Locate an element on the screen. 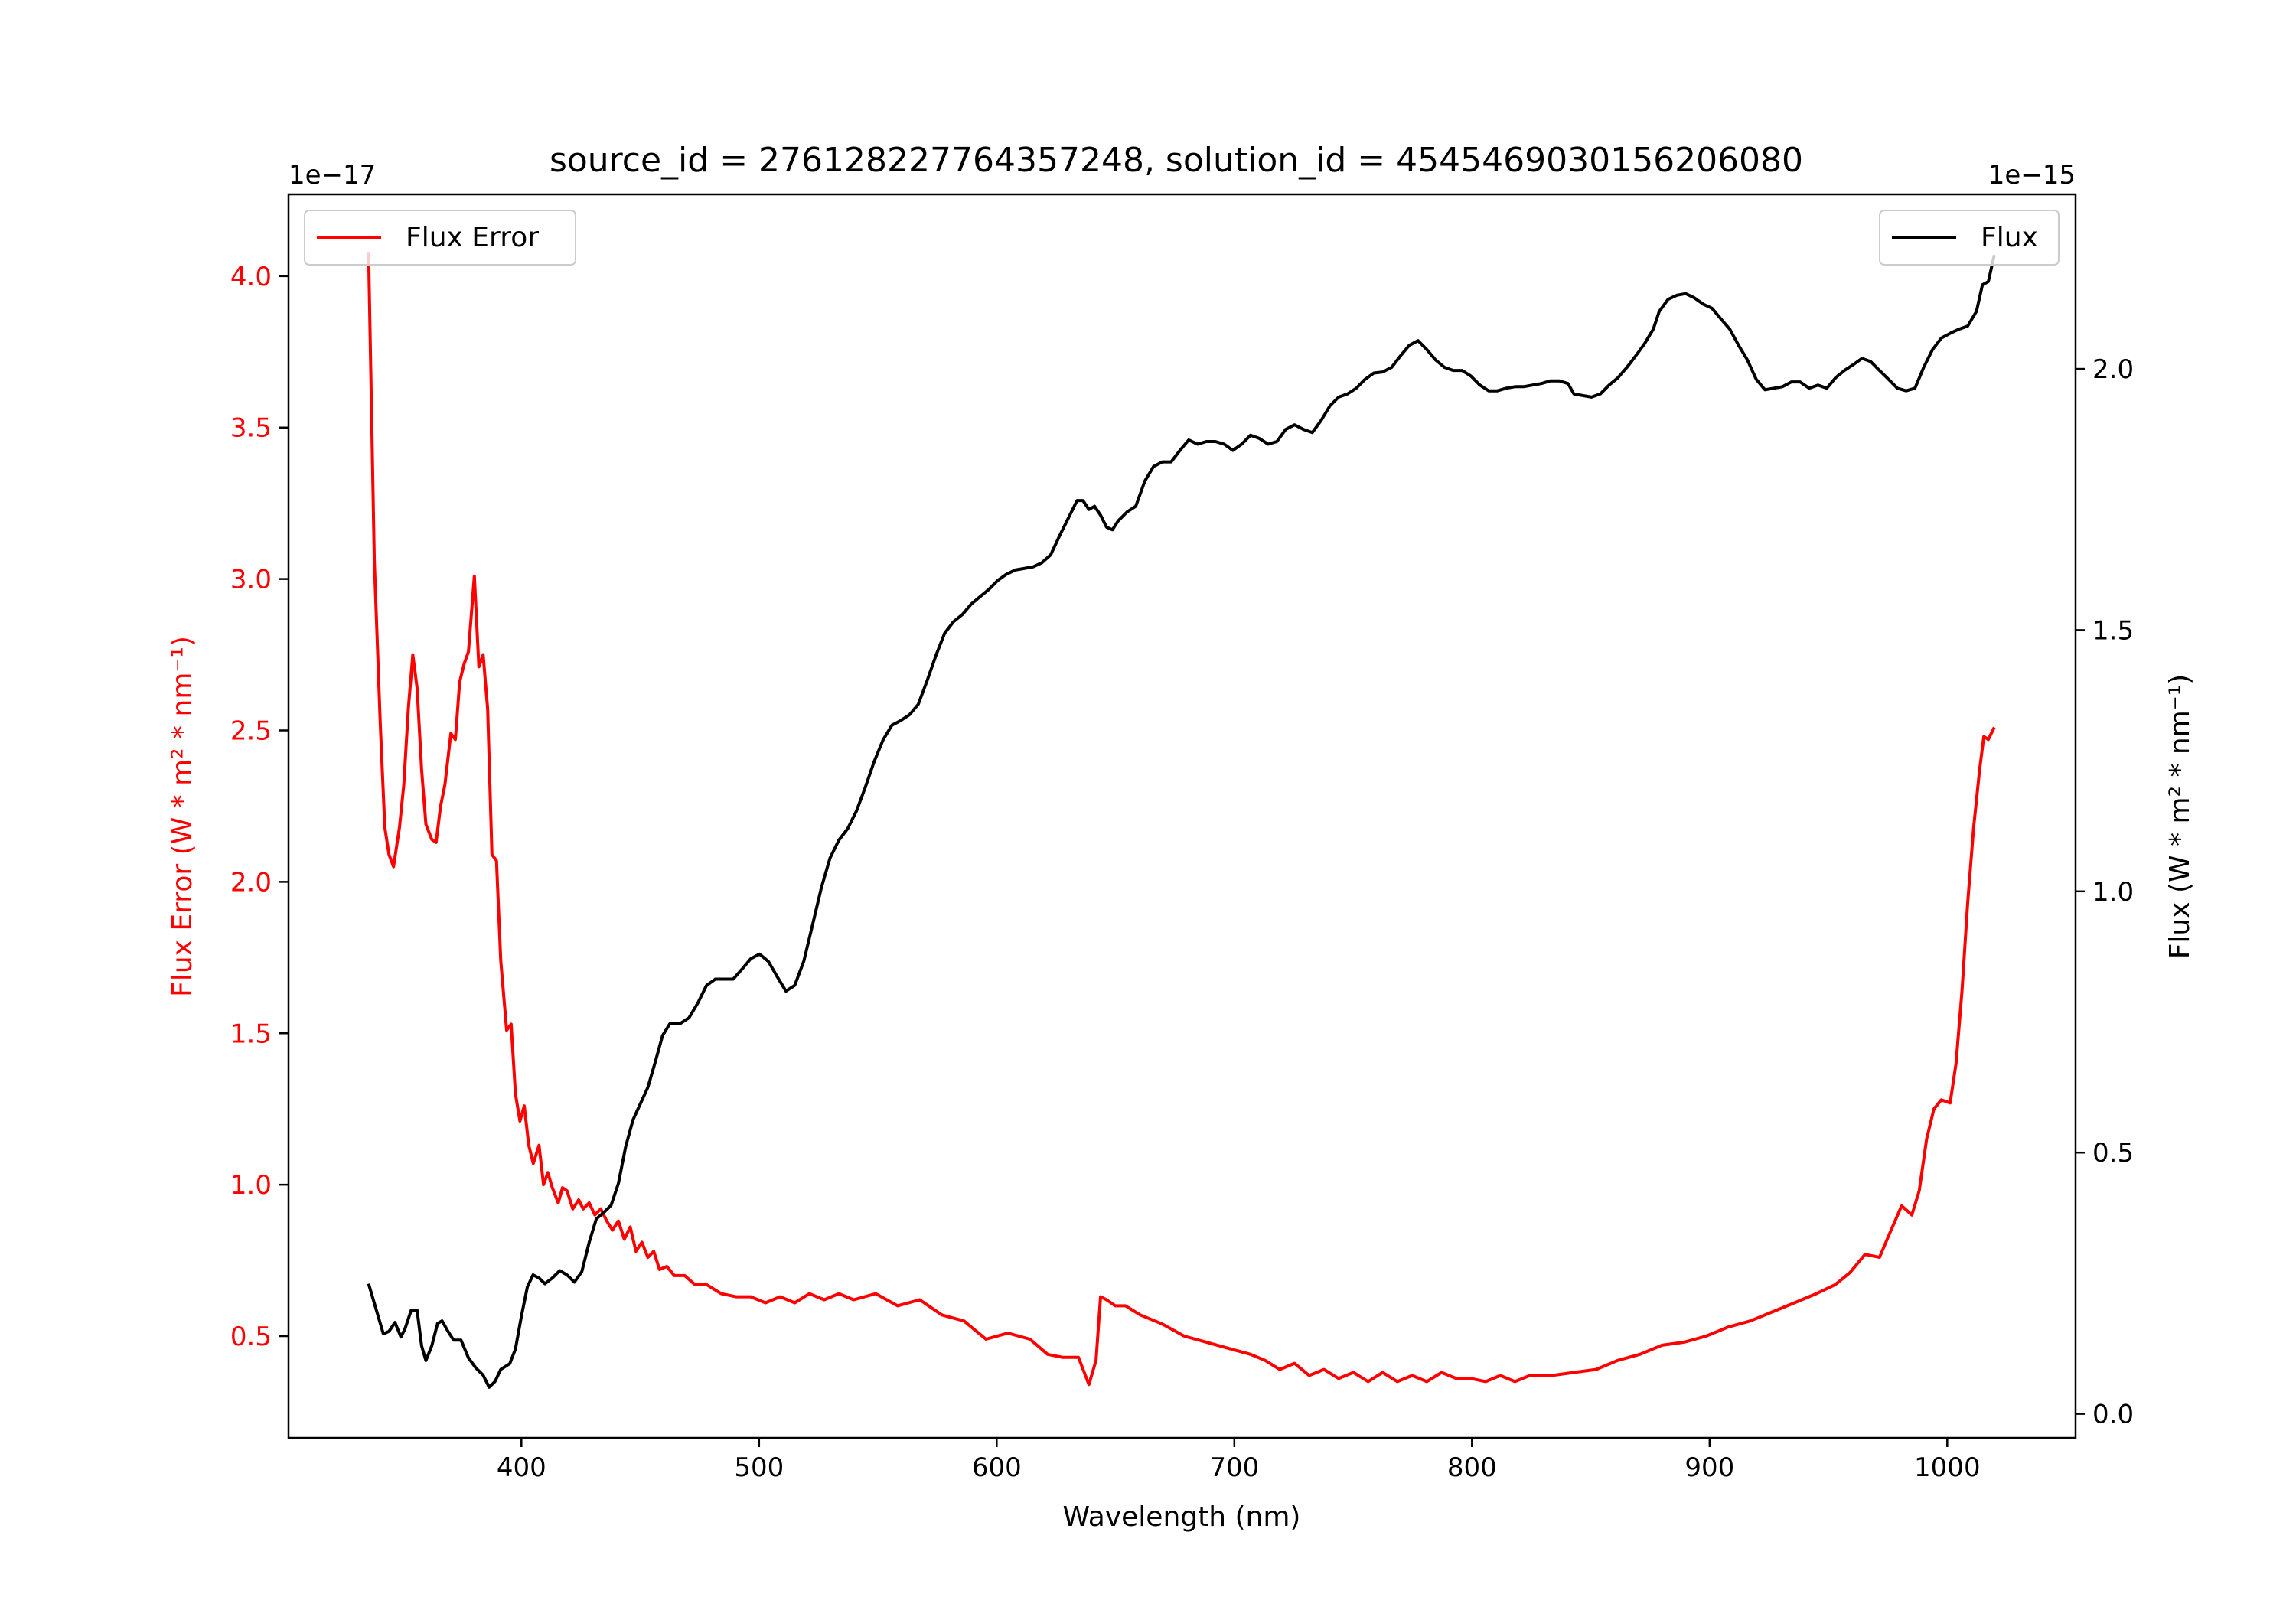  right-offset-text: 1e−15 is located at coordinates (2032, 175).